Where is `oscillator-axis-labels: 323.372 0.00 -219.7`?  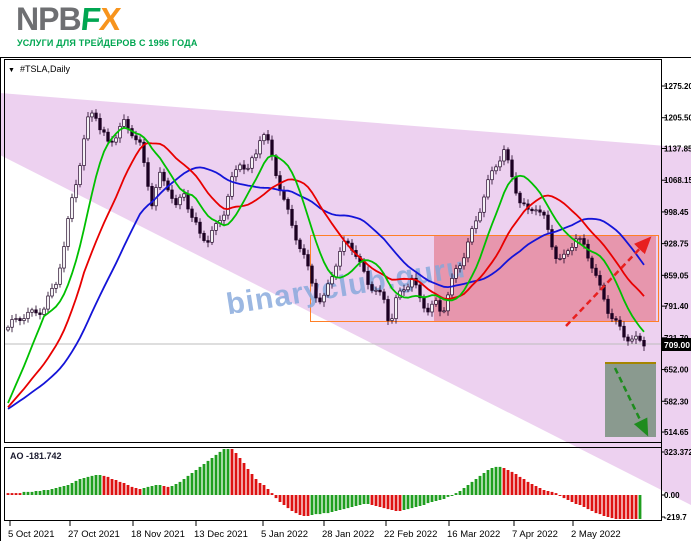 oscillator-axis-labels: 323.372 0.00 -219.7 is located at coordinates (676, 485).